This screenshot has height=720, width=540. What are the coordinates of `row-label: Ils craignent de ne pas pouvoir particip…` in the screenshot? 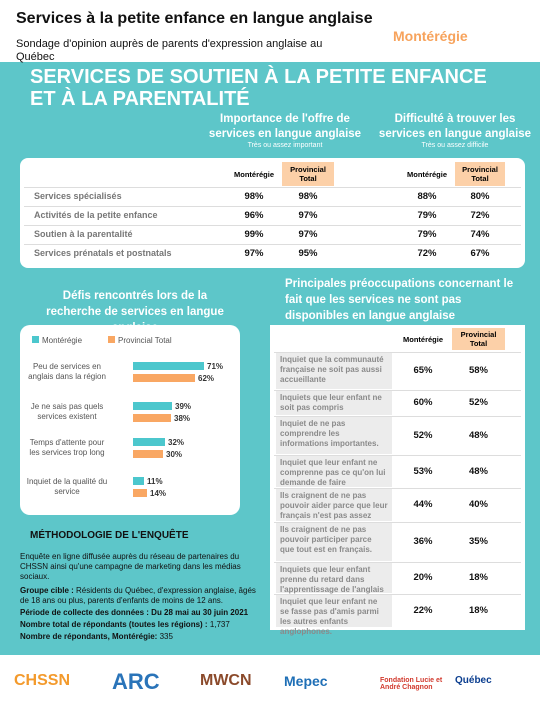 It's located at (334, 542).